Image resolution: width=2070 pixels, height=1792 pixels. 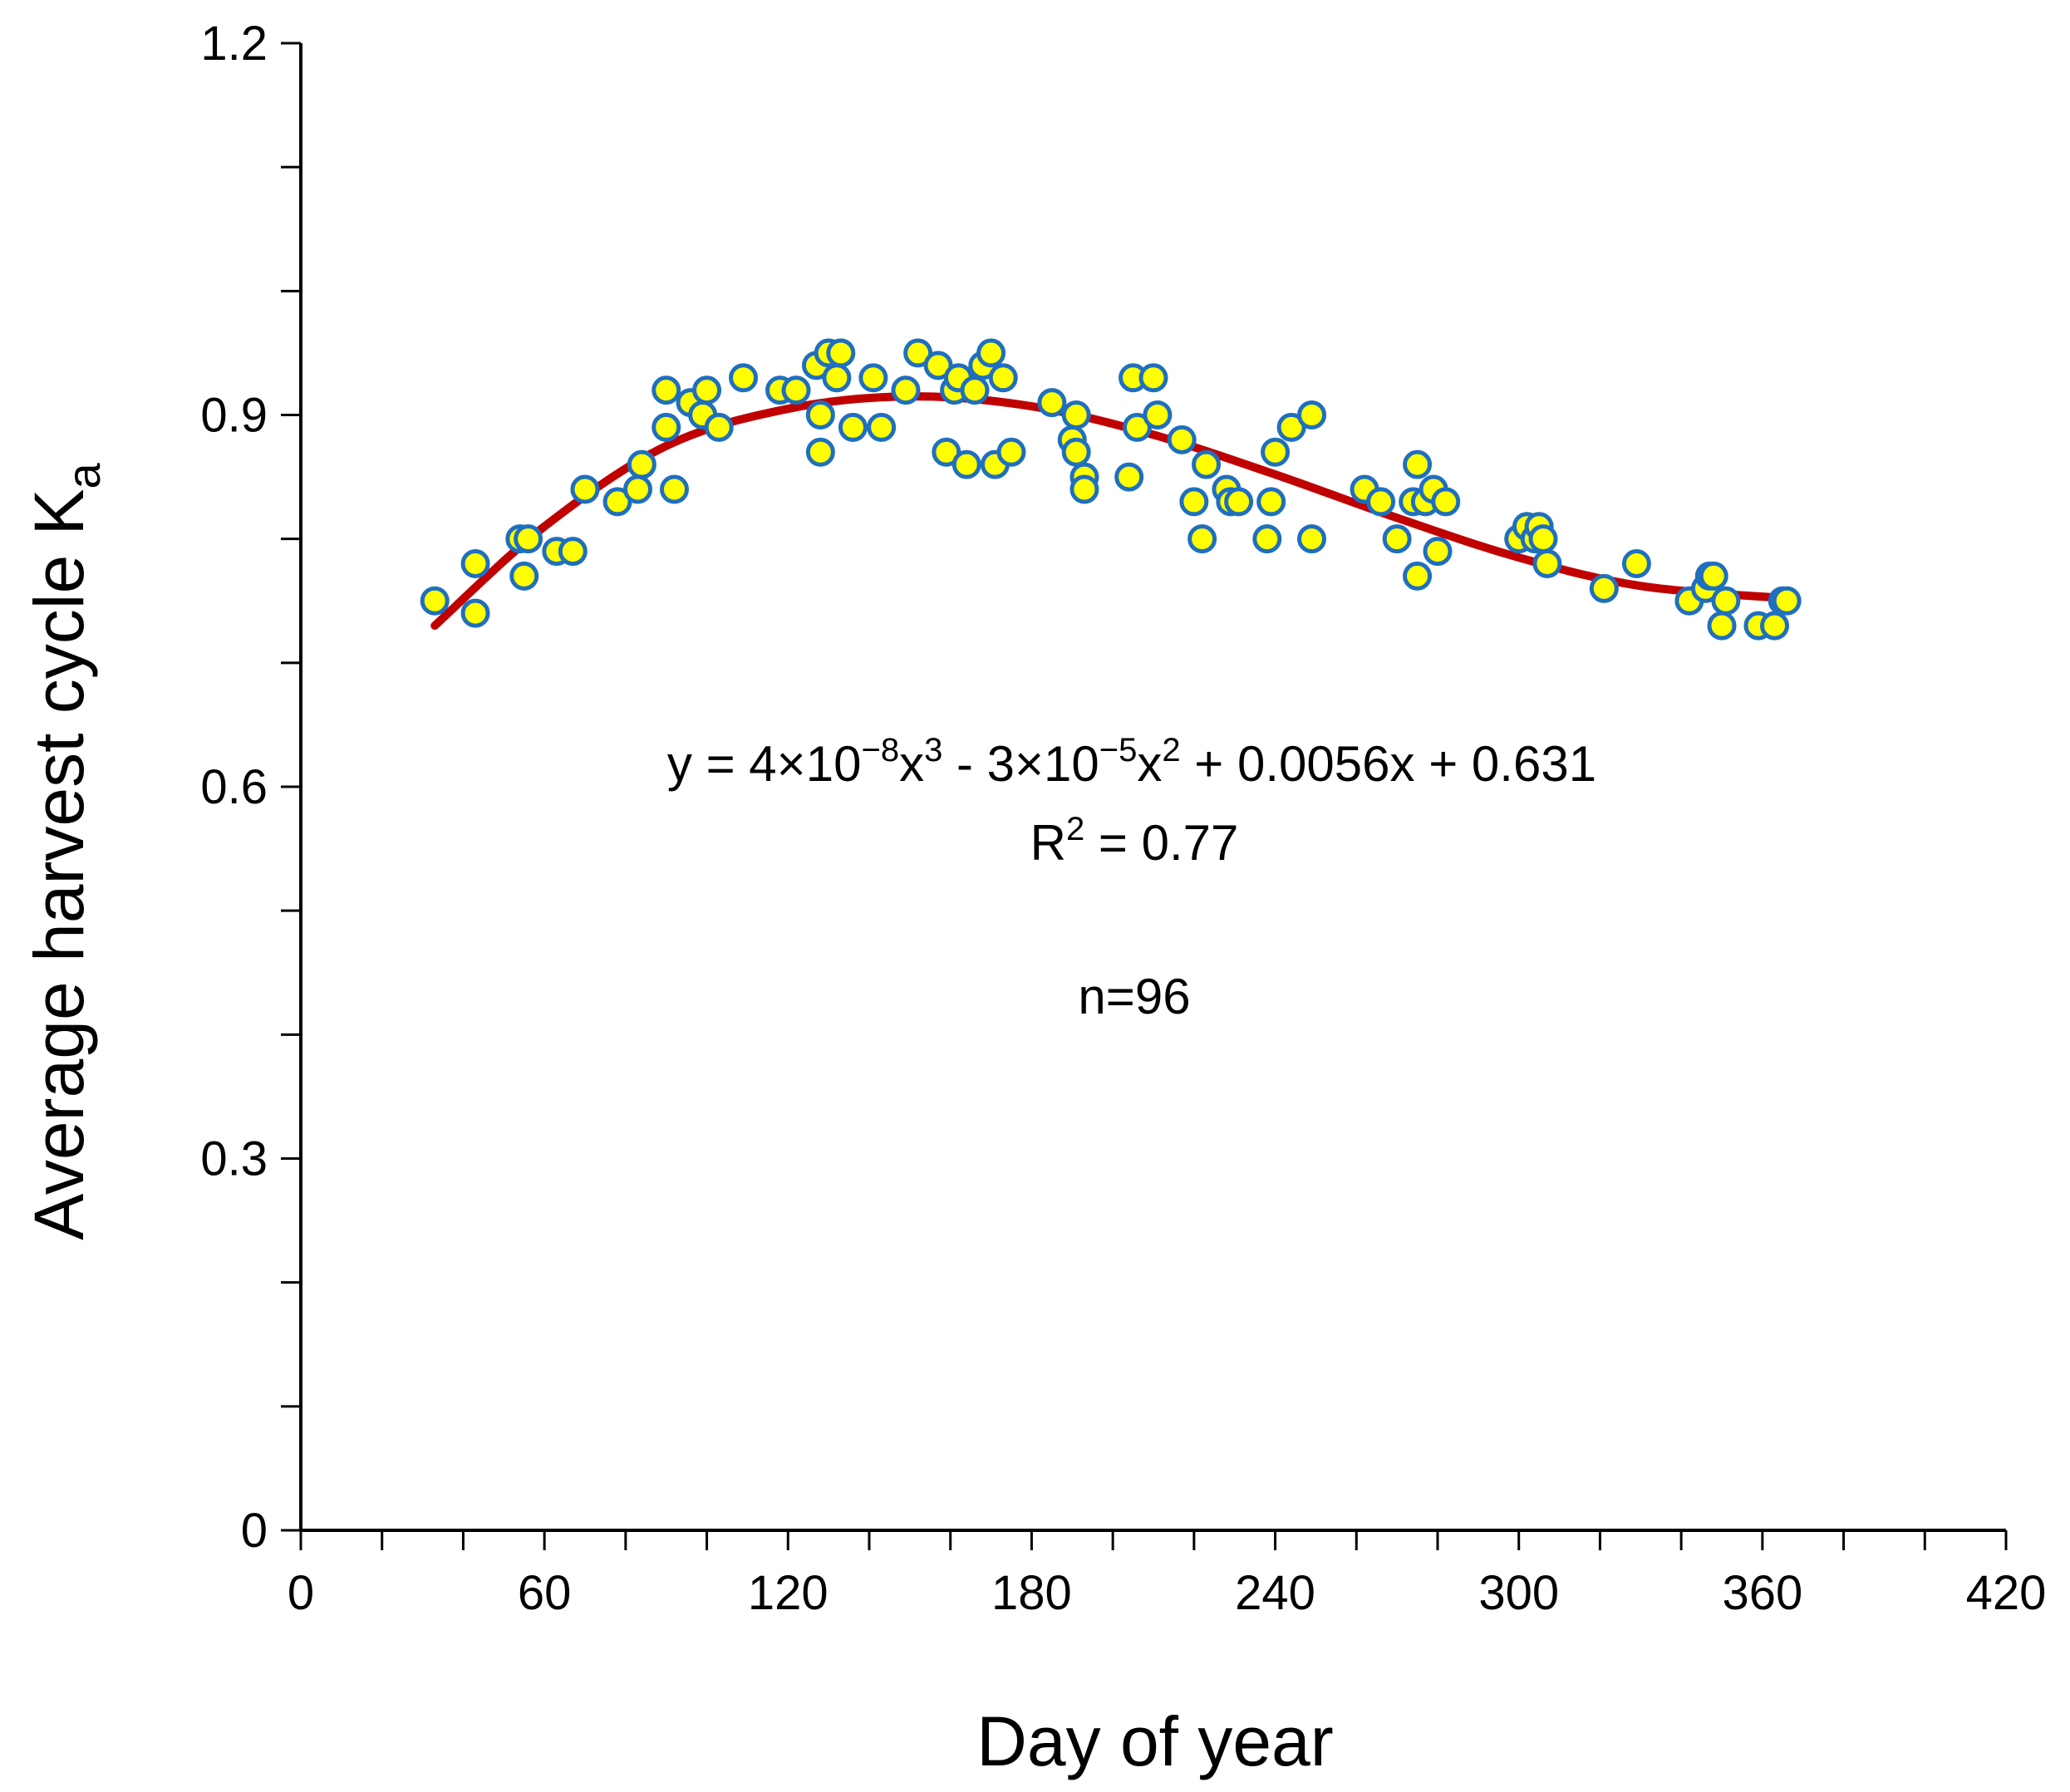 What do you see at coordinates (234, 787) in the screenshot?
I see `y-tick-label: 0.6` at bounding box center [234, 787].